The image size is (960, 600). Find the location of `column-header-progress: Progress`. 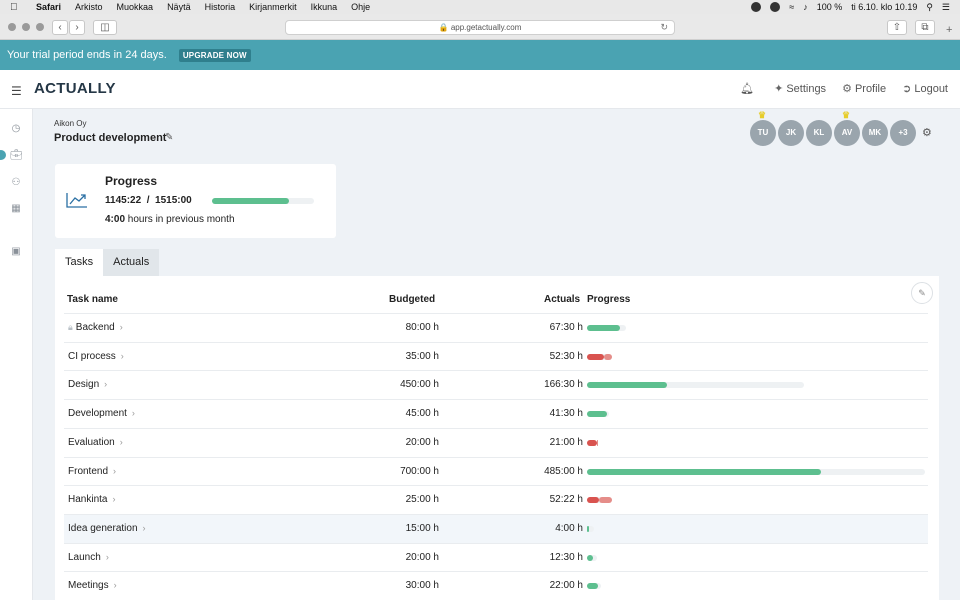

column-header-progress: Progress is located at coordinates (609, 299).